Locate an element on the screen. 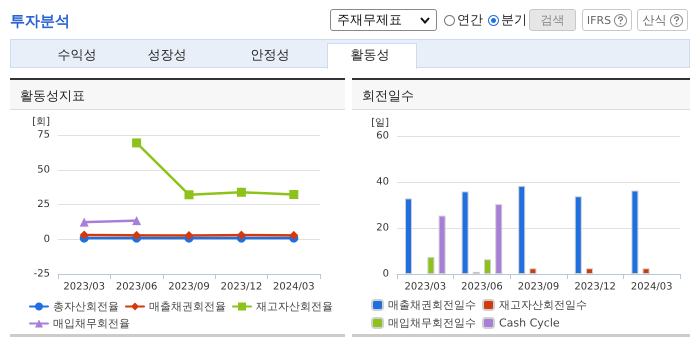 The height and width of the screenshot is (342, 697). y-axis-title: [회] is located at coordinates (41, 122).